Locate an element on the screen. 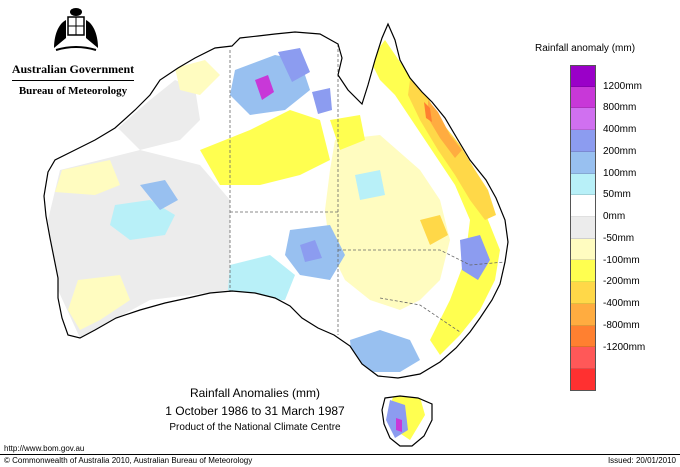 This screenshot has width=680, height=467. legend-color-bar is located at coordinates (583, 228).